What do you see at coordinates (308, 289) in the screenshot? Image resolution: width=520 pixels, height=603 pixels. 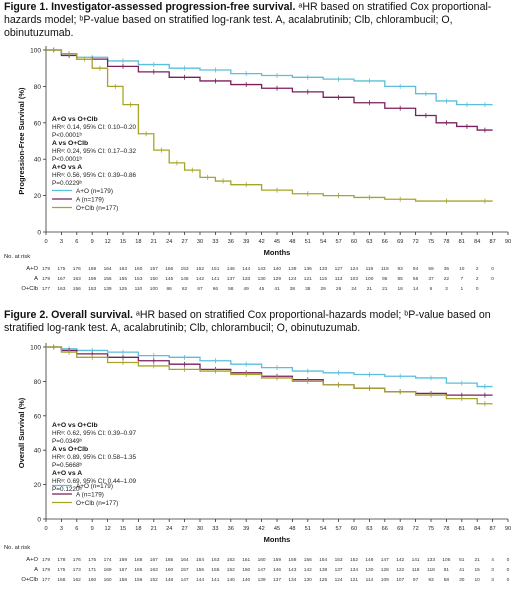 I see `at-risk-count: 38` at bounding box center [308, 289].